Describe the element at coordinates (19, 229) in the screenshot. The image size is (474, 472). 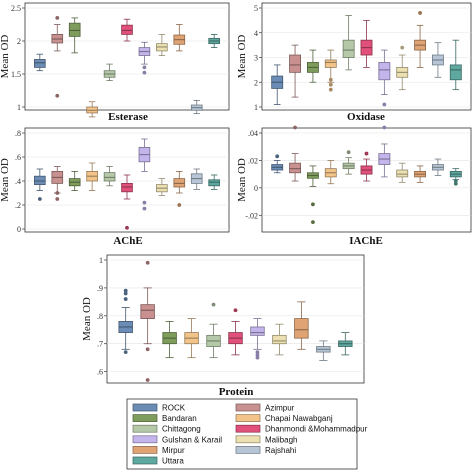
I see `y-tick-label: 0` at that location.